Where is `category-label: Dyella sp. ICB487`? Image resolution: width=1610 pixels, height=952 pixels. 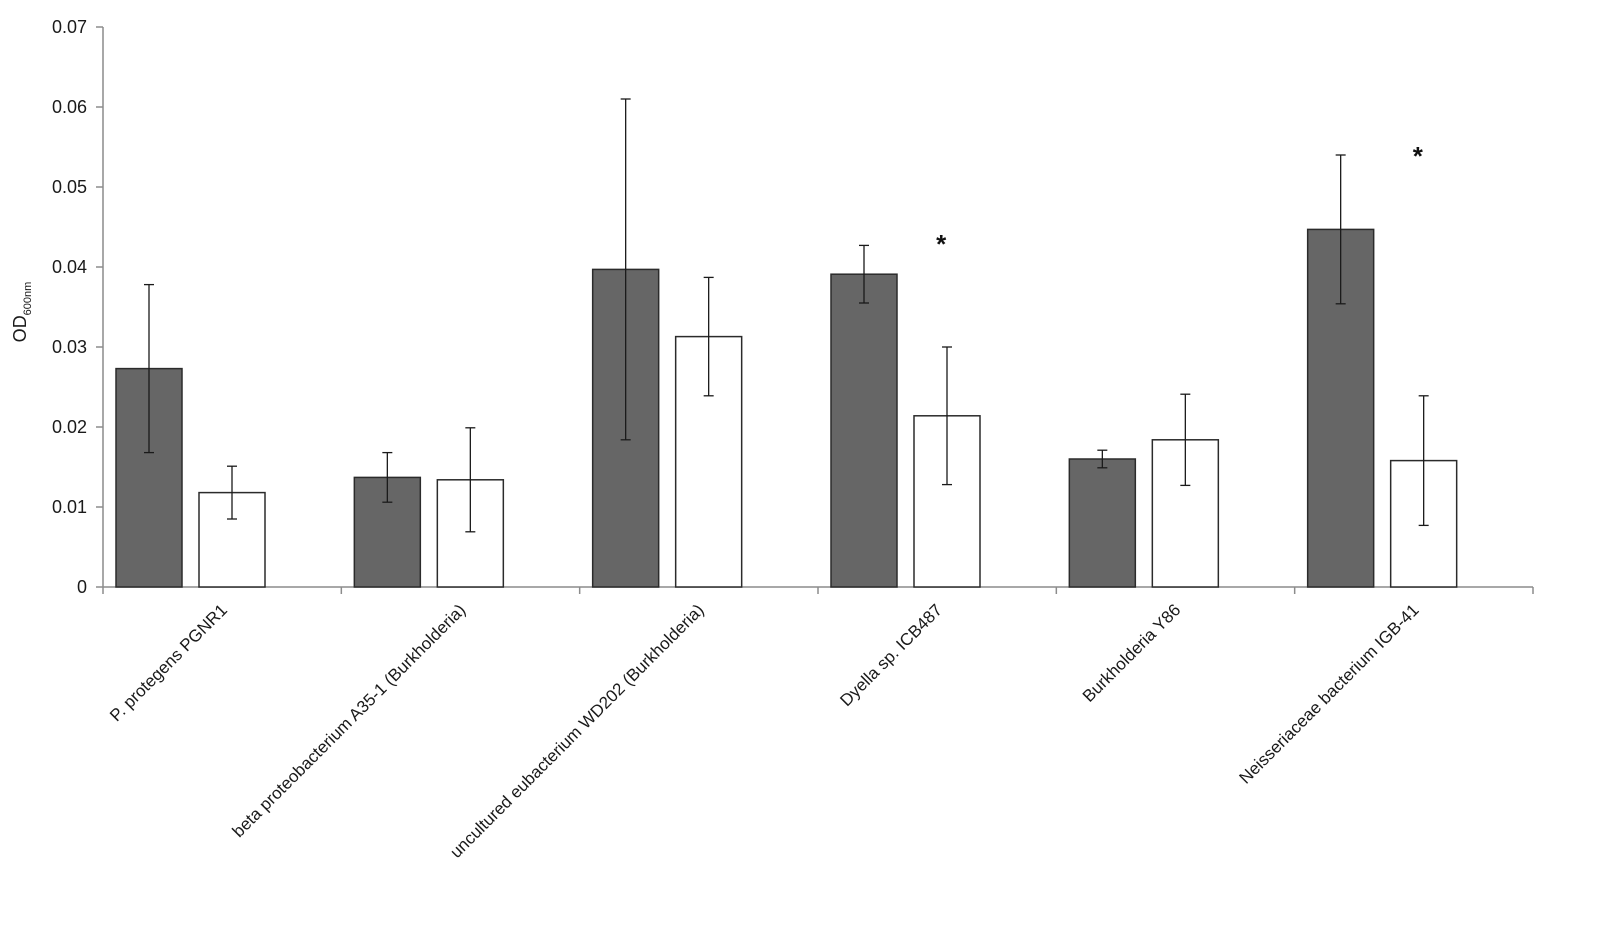
category-label: Dyella sp. ICB487 is located at coordinates (891, 655).